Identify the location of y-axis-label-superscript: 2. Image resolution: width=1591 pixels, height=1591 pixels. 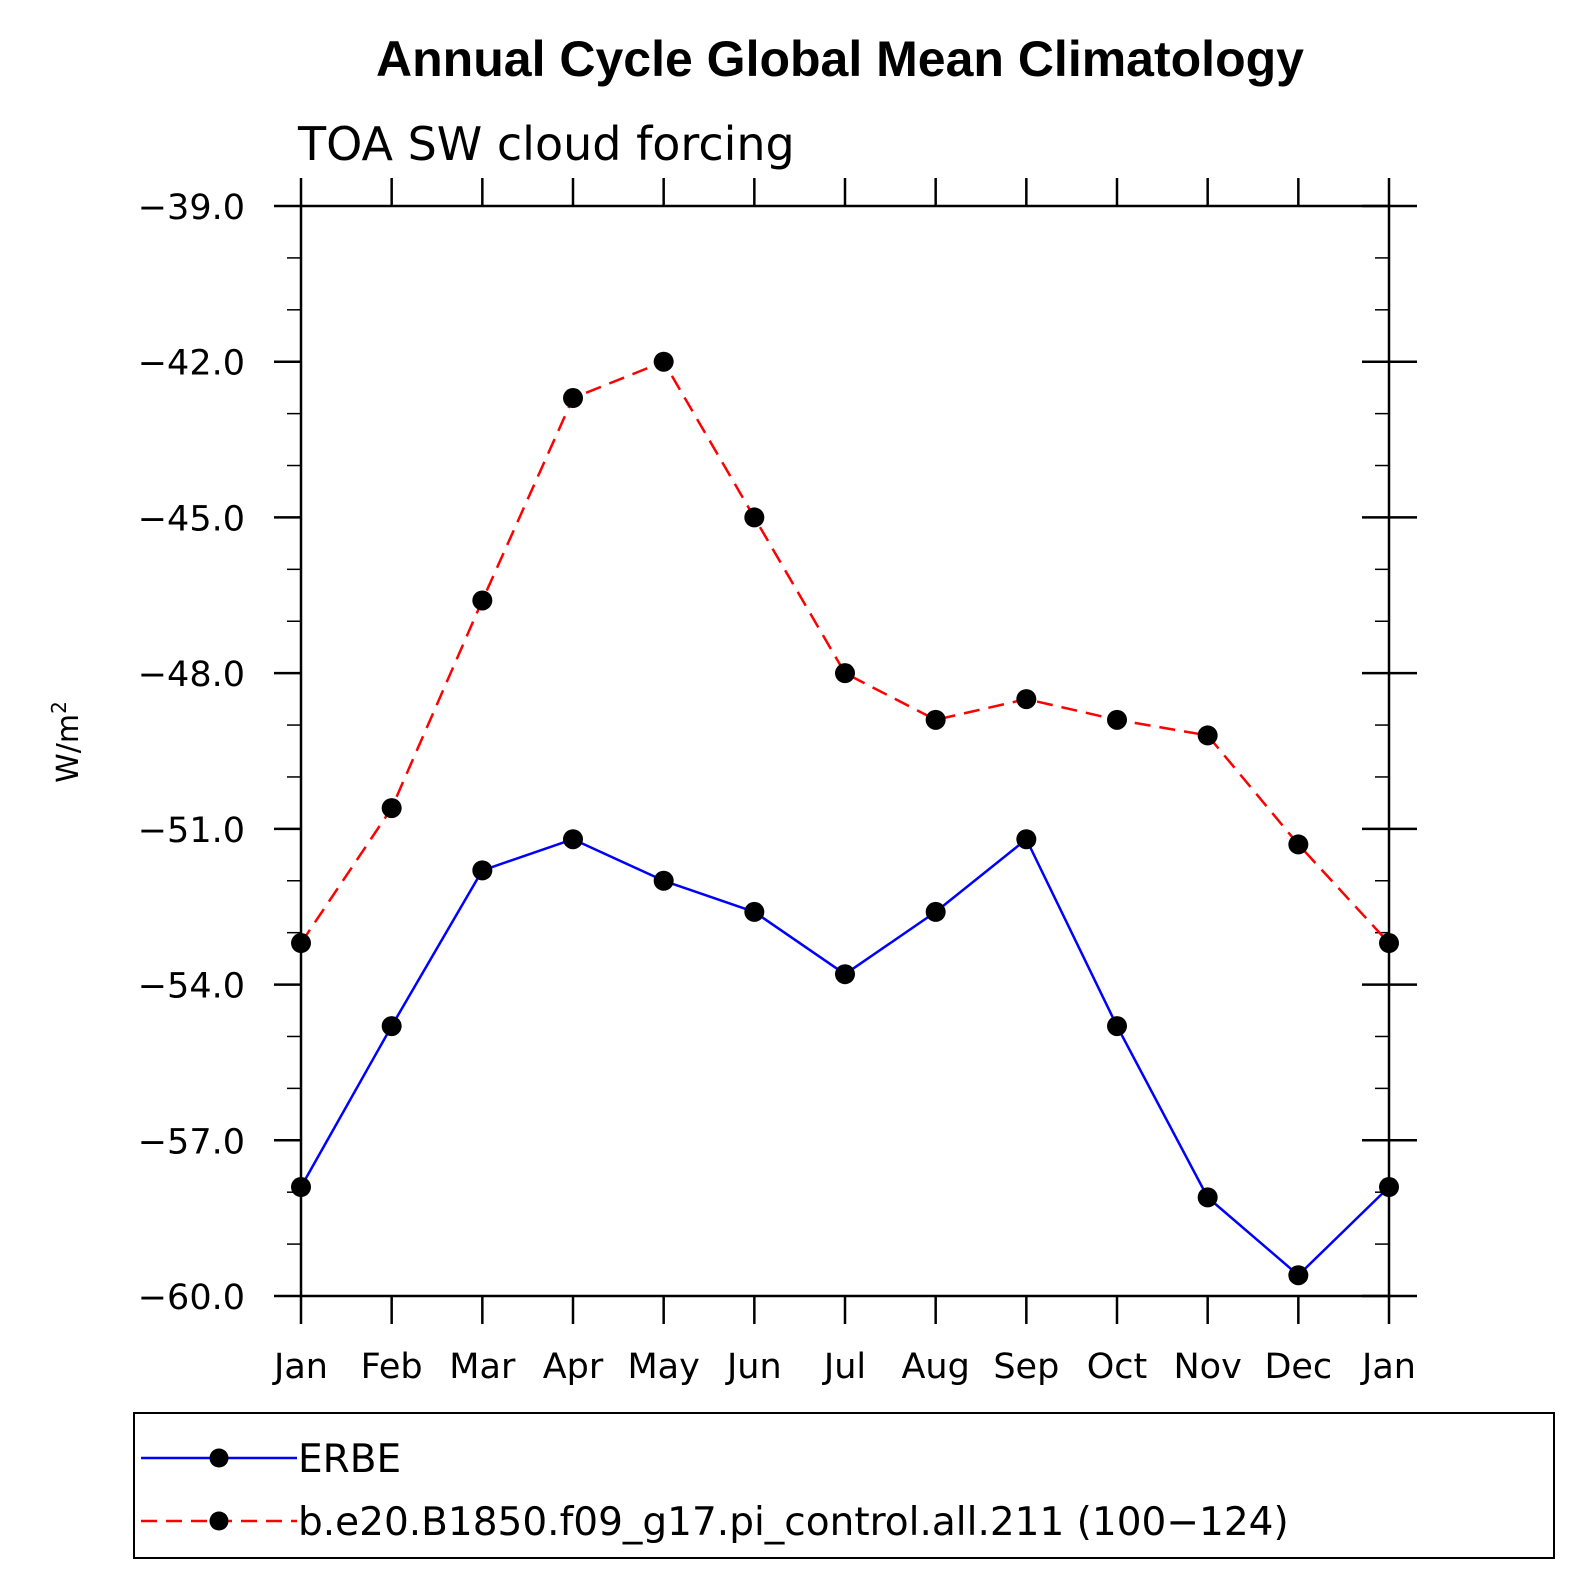
(59, 707).